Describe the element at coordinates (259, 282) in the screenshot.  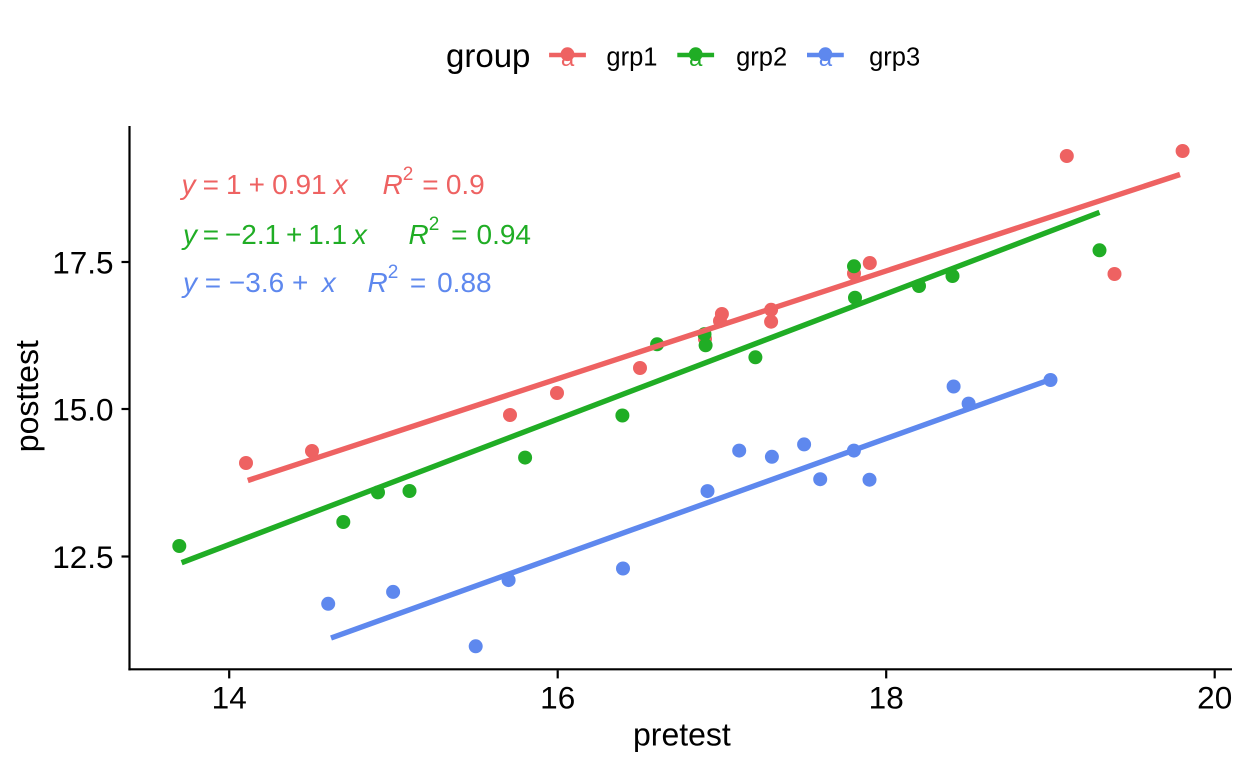
I see `svg-text: y = −3.6 + x` at that location.